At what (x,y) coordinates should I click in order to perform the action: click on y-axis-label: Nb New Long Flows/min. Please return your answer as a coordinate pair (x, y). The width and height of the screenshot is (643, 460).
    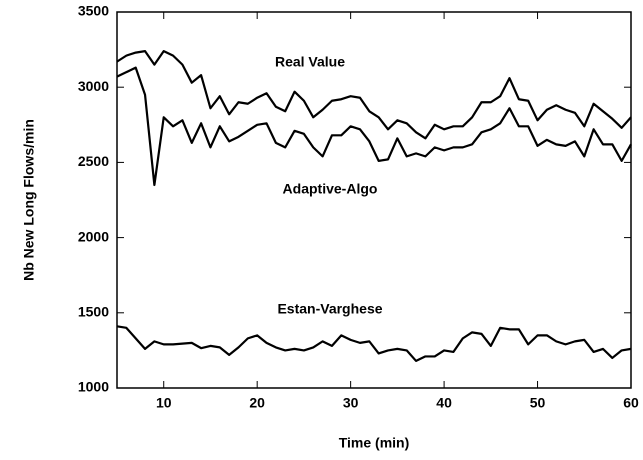
    Looking at the image, I should click on (29, 200).